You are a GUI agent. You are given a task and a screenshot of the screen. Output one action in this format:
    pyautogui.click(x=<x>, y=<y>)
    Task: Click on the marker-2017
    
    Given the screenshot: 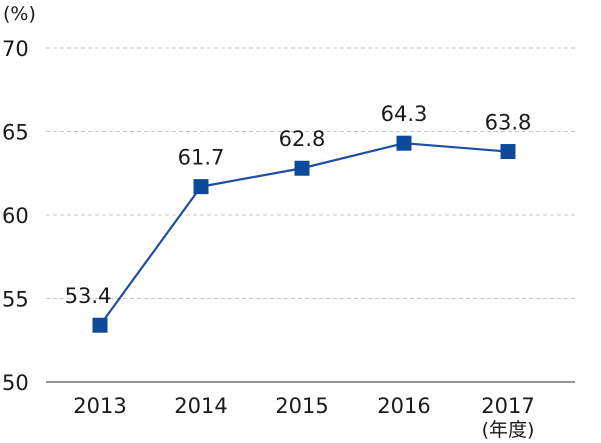 What is the action you would take?
    pyautogui.click(x=508, y=152)
    